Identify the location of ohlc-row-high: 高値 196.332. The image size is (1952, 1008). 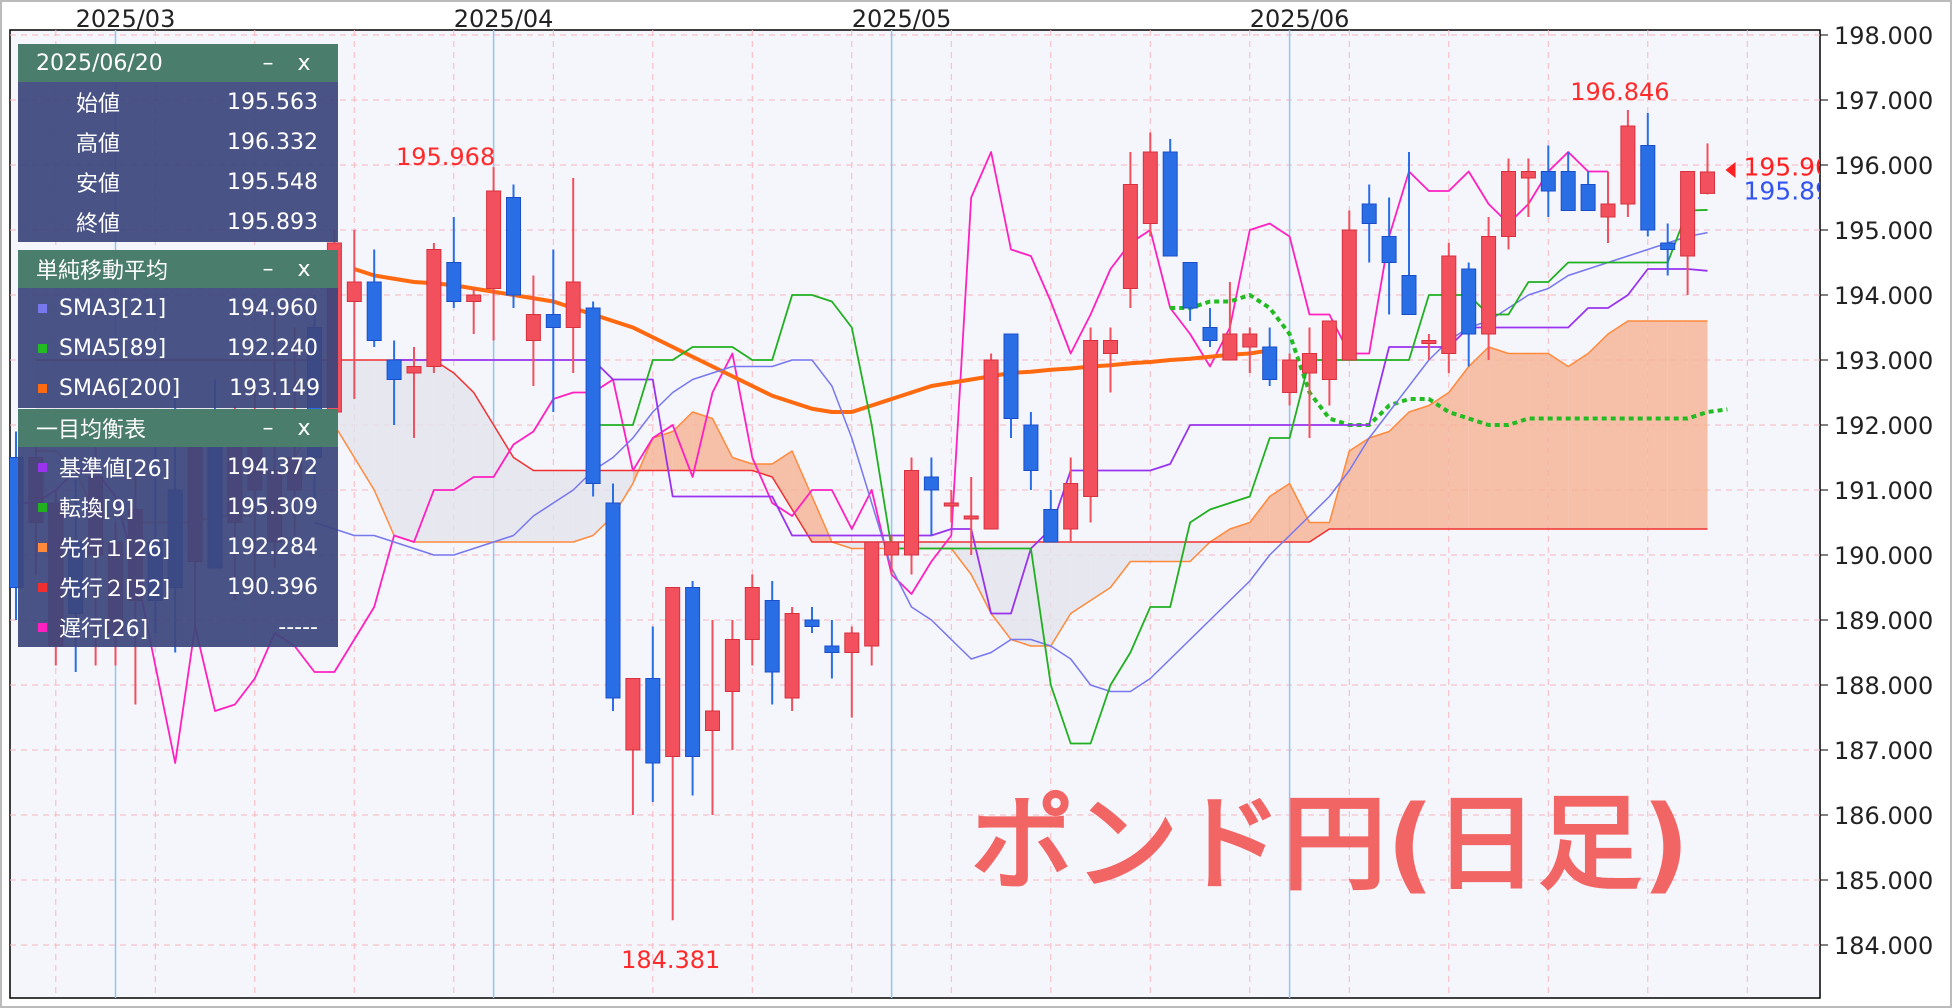
(178, 142).